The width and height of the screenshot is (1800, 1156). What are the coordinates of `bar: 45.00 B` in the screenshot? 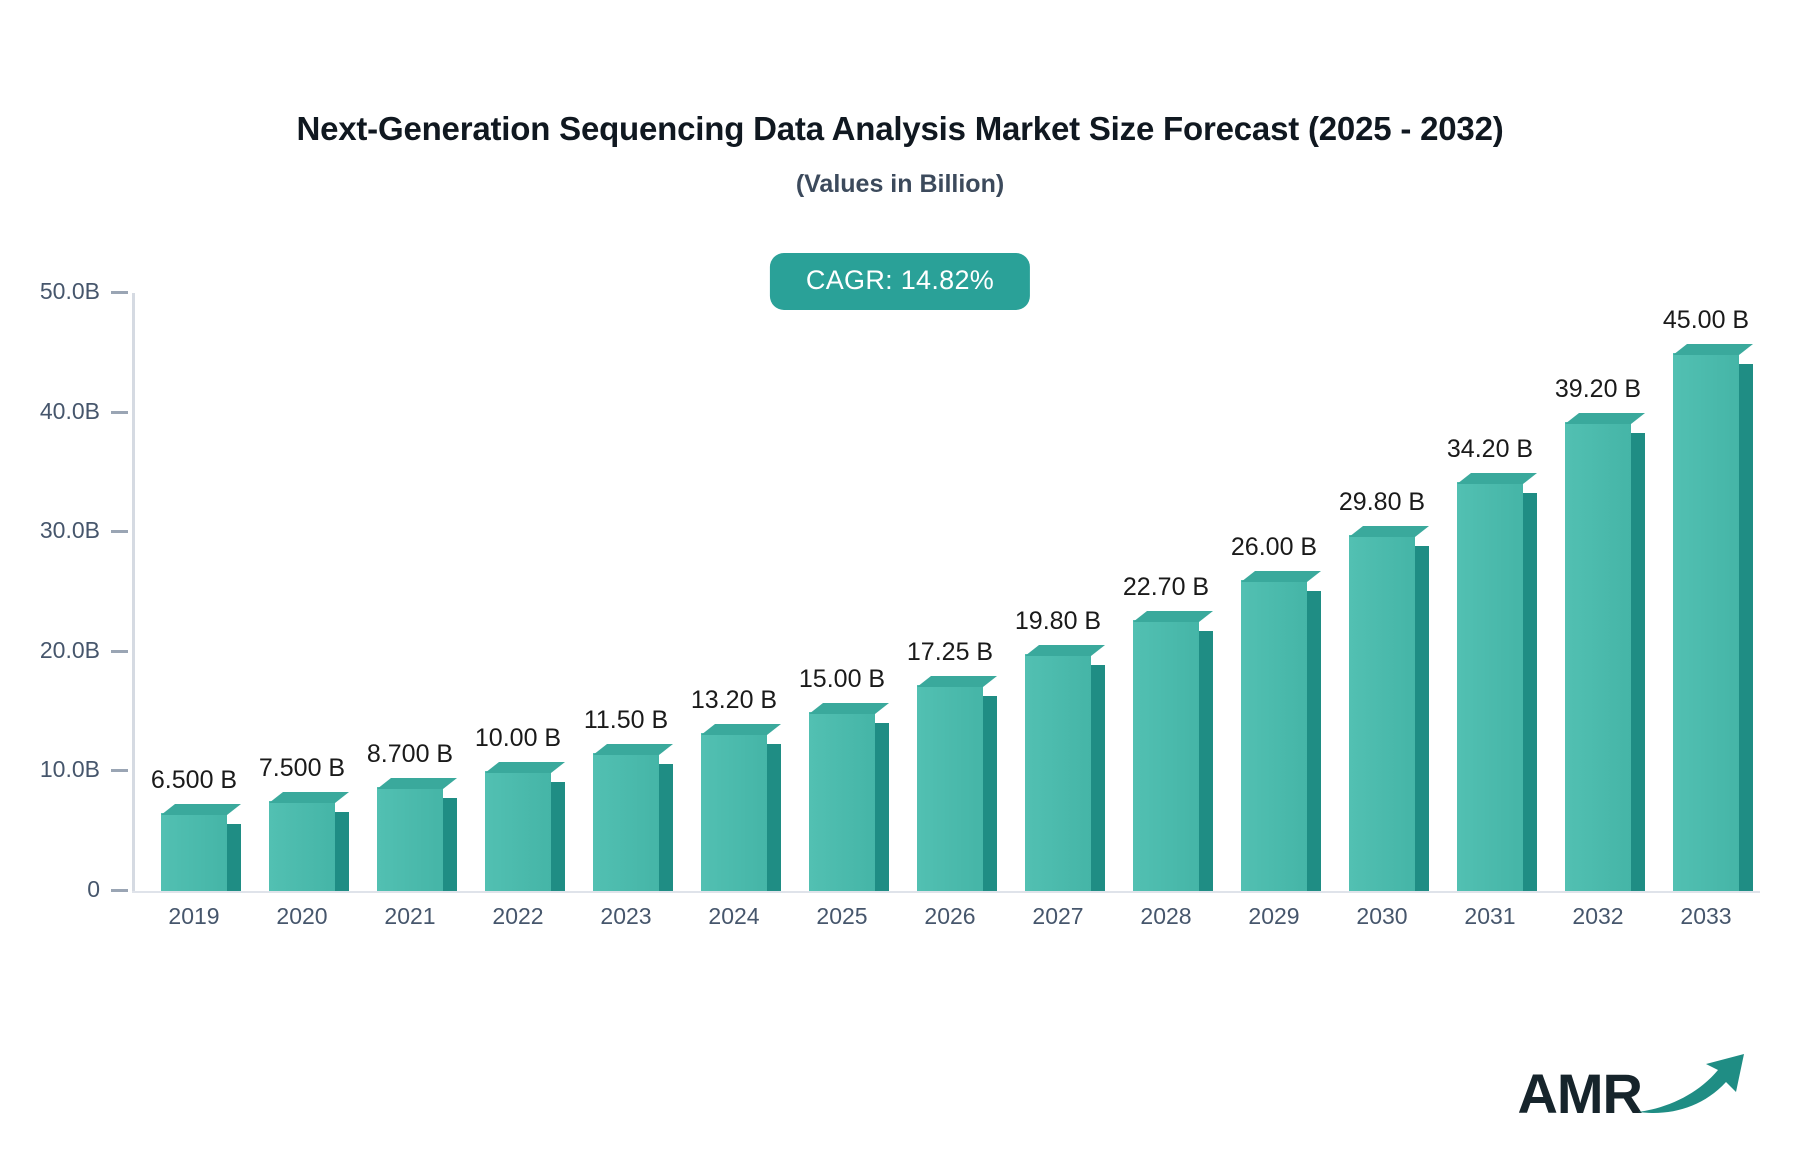 It's located at (1708, 598).